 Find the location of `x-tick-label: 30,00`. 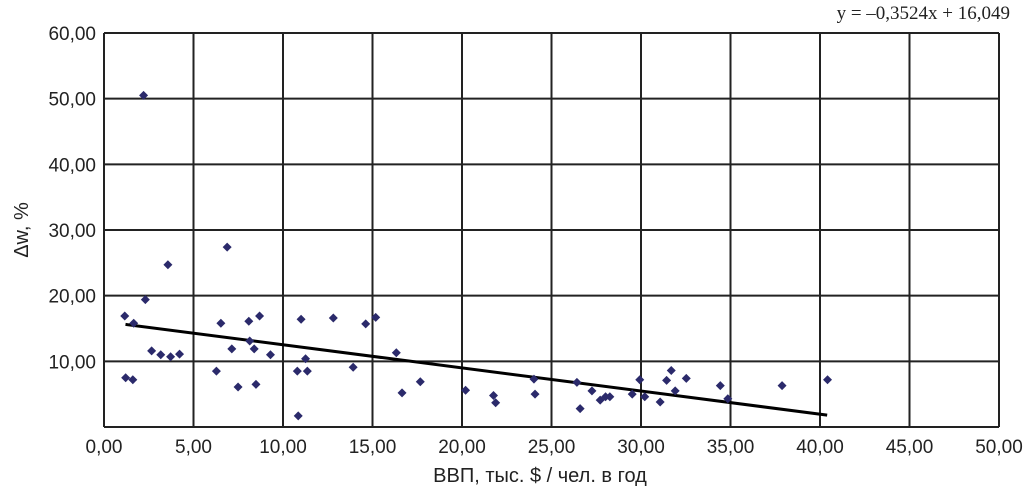

x-tick-label: 30,00 is located at coordinates (641, 447).